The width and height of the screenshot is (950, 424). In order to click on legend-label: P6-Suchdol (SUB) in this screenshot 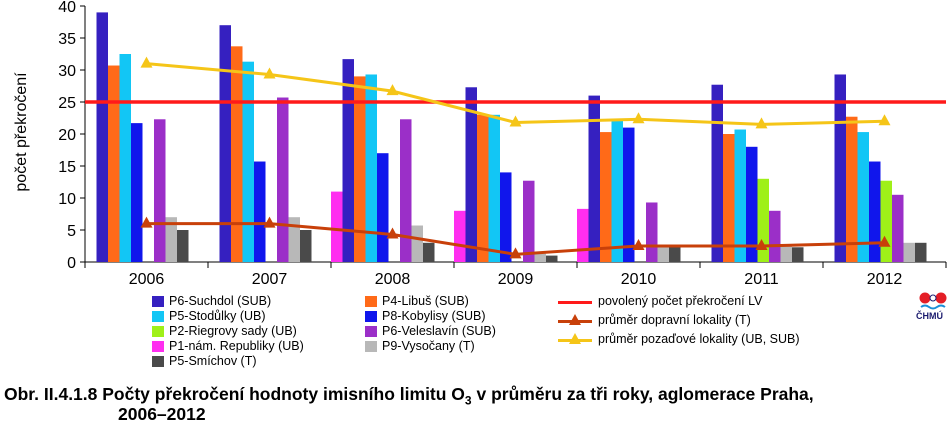, I will do `click(220, 301)`.